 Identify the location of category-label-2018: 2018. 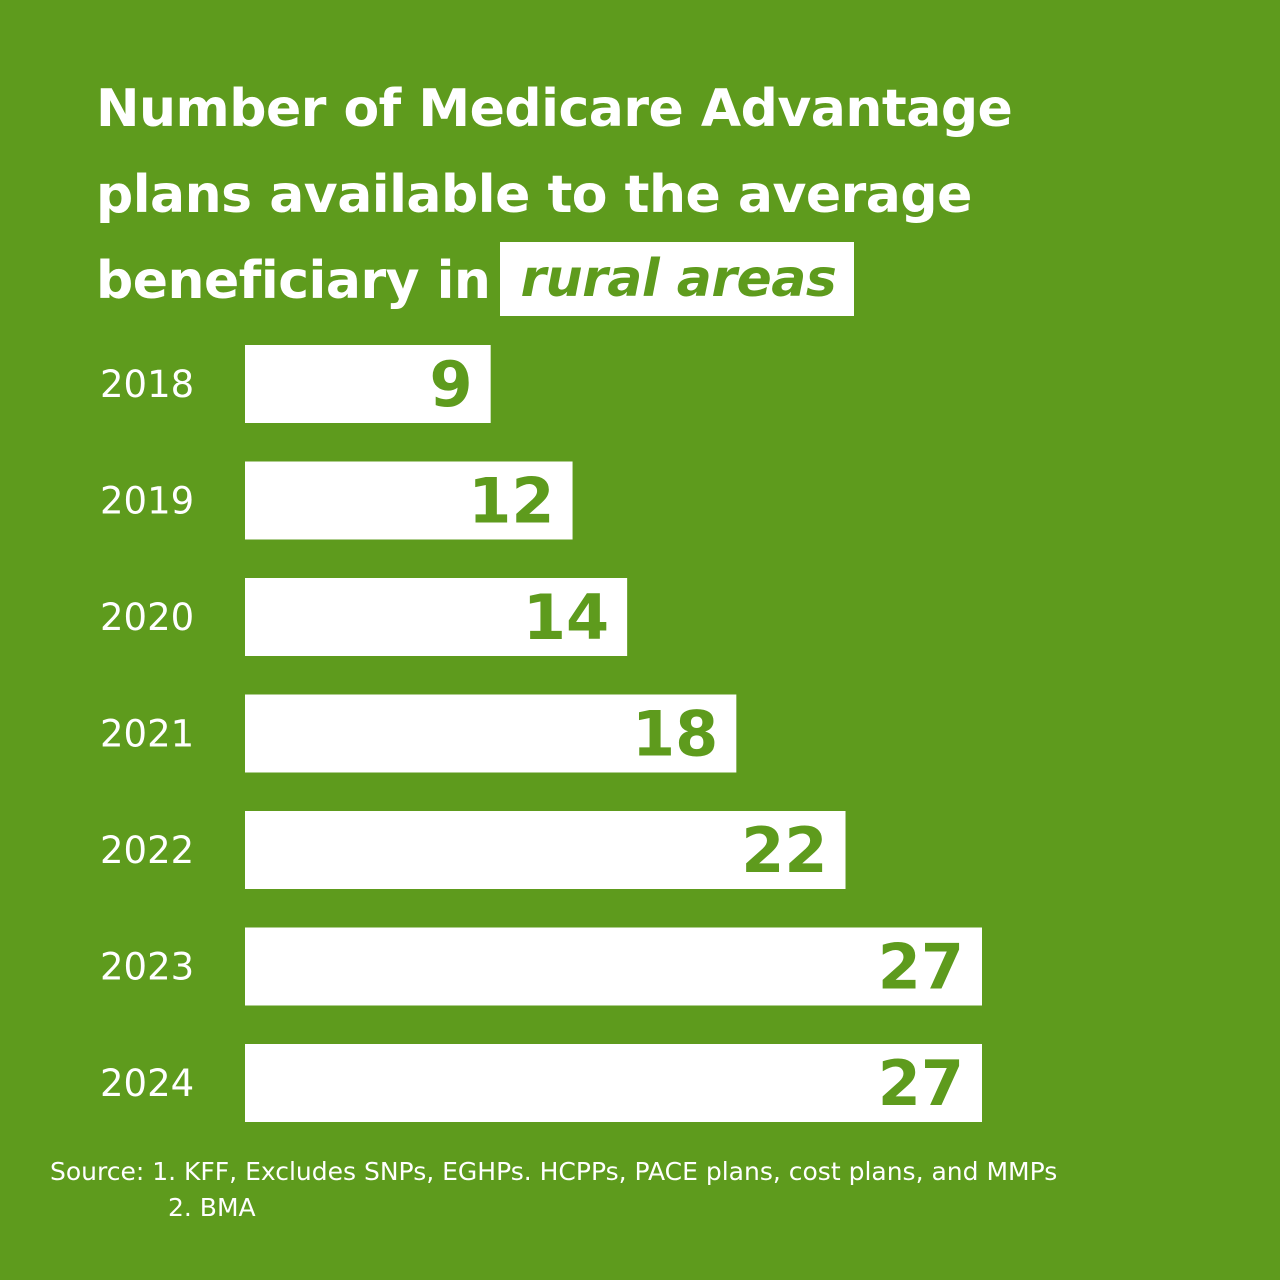
(147, 384).